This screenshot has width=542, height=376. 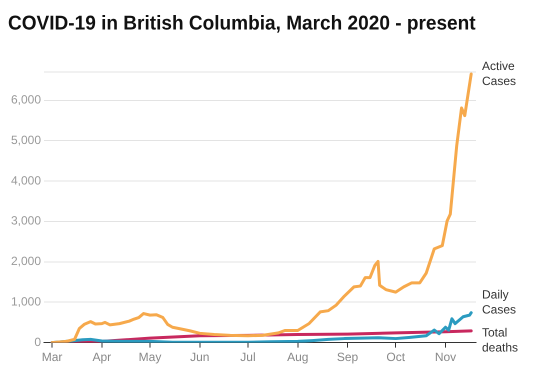 What do you see at coordinates (26, 221) in the screenshot?
I see `y-tick-label: 3,000` at bounding box center [26, 221].